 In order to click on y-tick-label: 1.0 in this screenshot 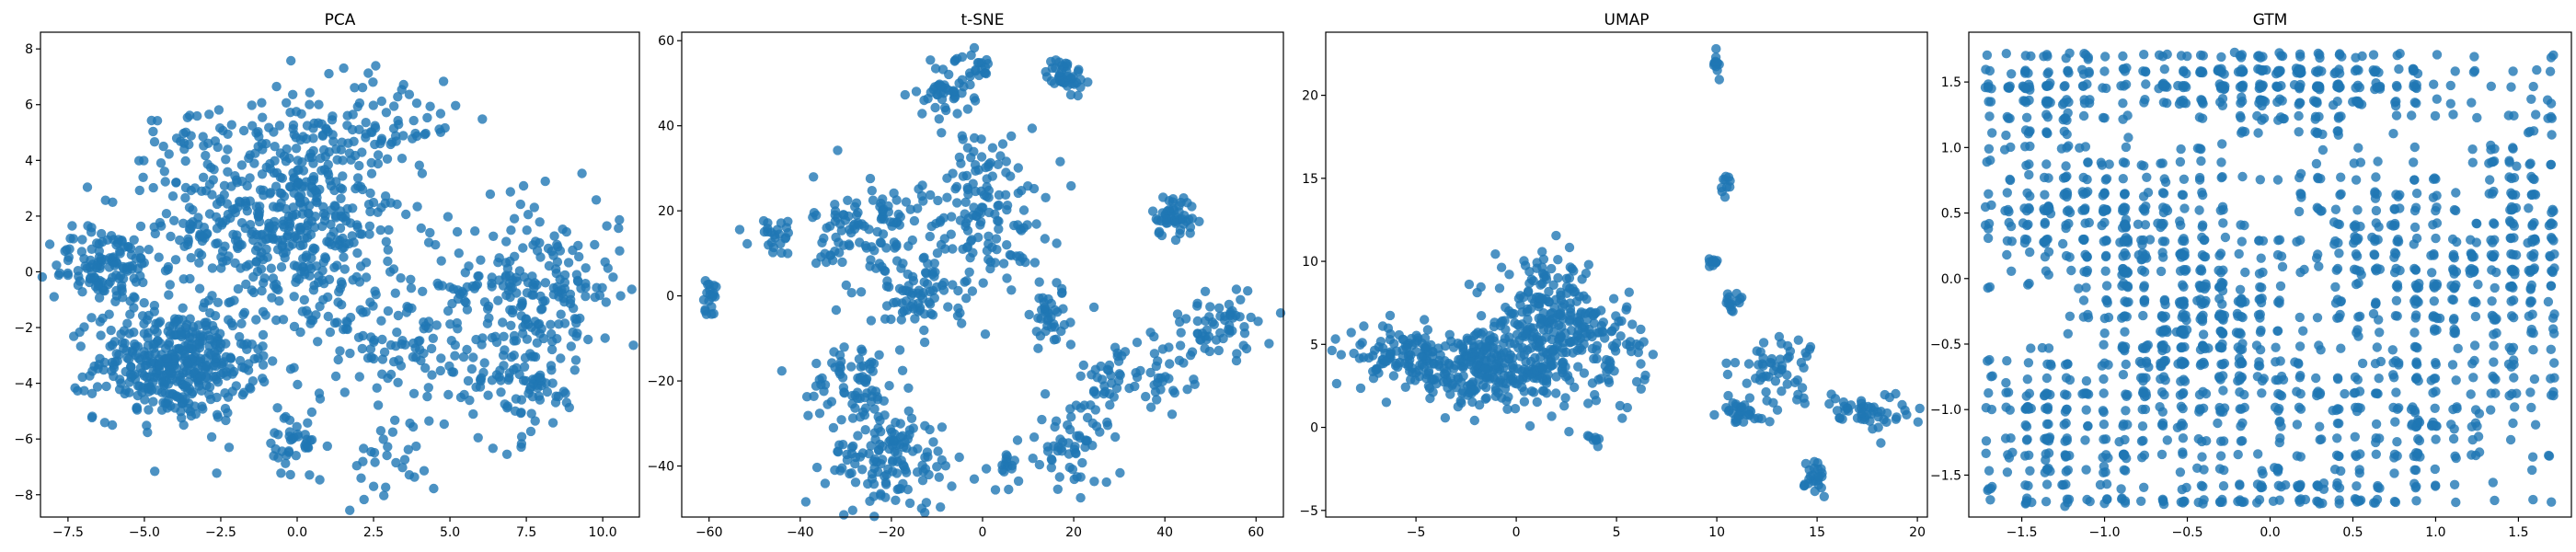, I will do `click(1951, 148)`.